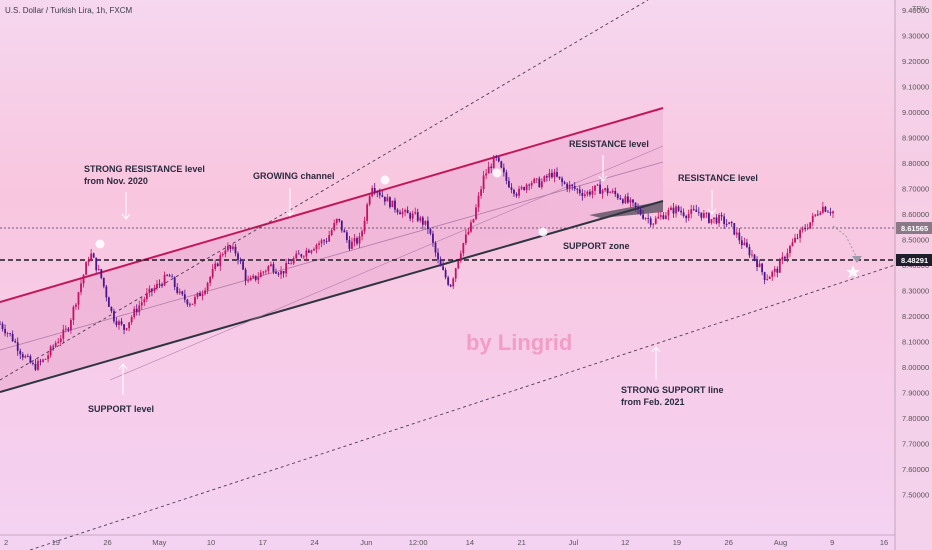 Image resolution: width=932 pixels, height=550 pixels. Describe the element at coordinates (832, 542) in the screenshot. I see `x-tick-label: 9` at that location.